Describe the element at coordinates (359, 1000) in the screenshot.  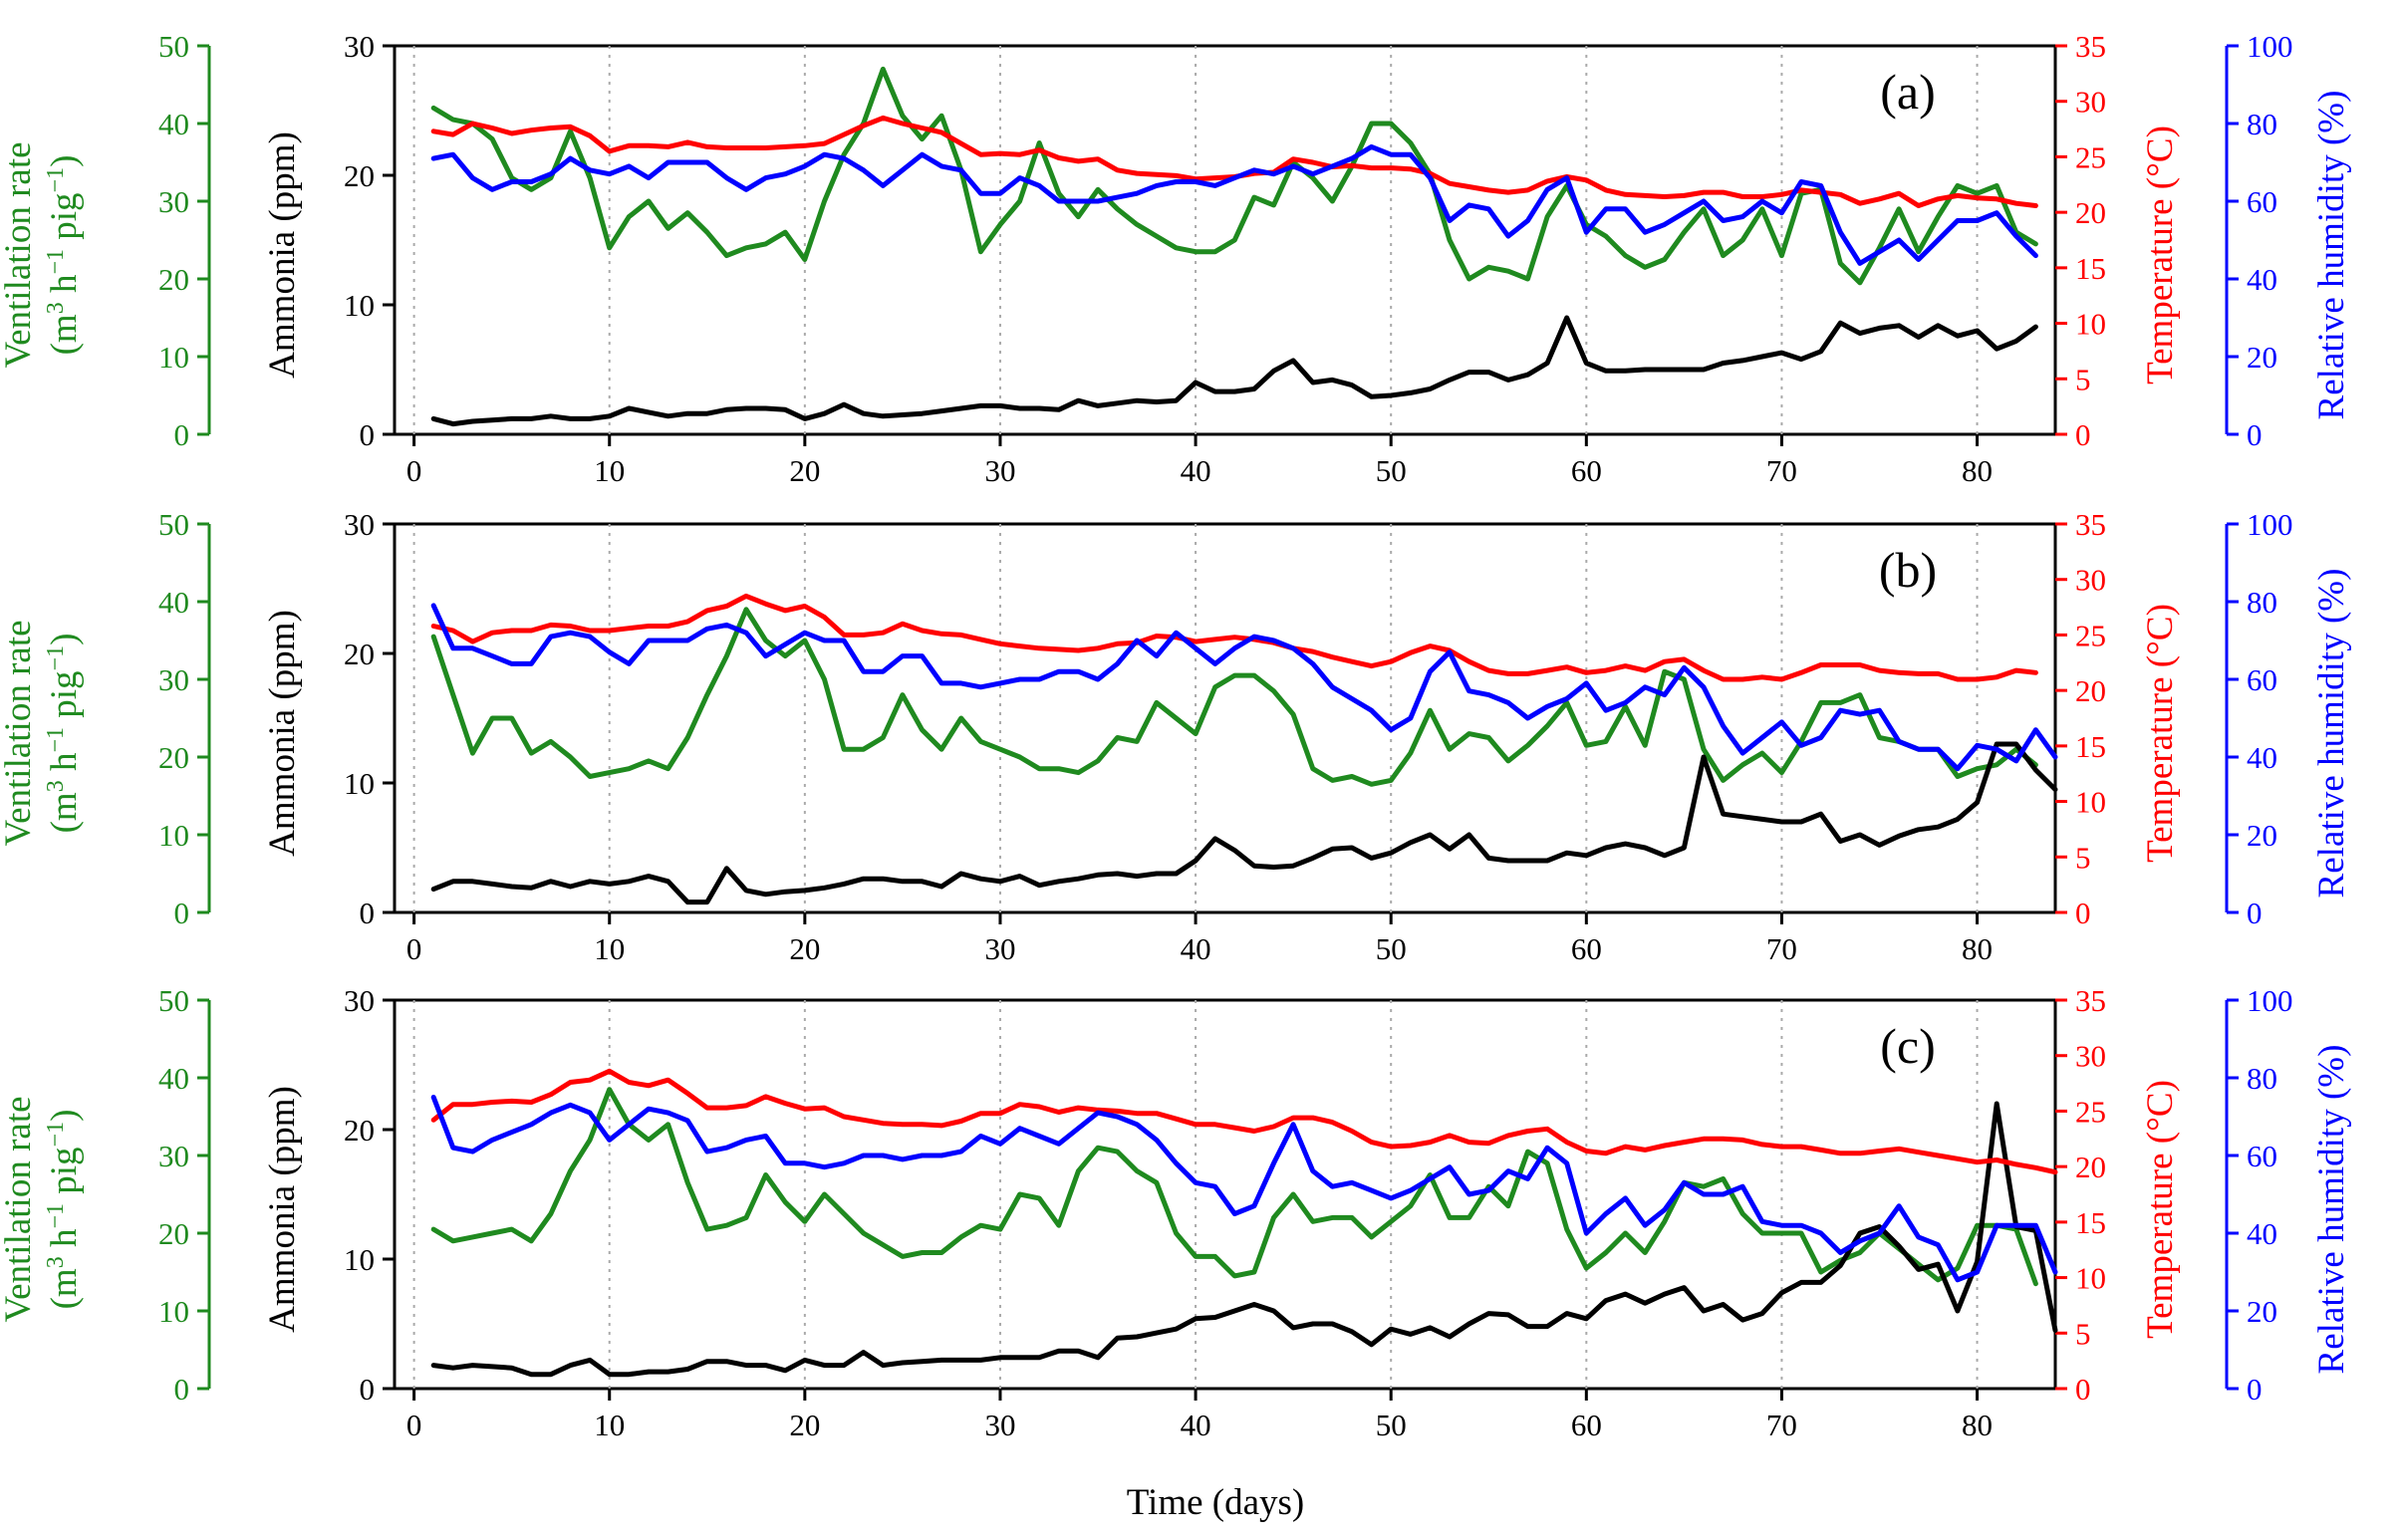
I see `panel-c-ammonia-tick-label-30: 30` at that location.